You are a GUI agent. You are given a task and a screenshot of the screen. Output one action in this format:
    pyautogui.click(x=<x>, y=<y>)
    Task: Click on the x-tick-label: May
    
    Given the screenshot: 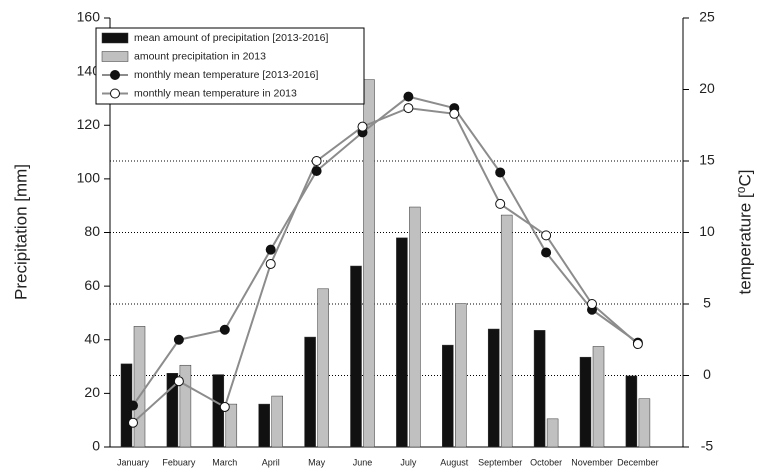 What is the action you would take?
    pyautogui.click(x=317, y=462)
    